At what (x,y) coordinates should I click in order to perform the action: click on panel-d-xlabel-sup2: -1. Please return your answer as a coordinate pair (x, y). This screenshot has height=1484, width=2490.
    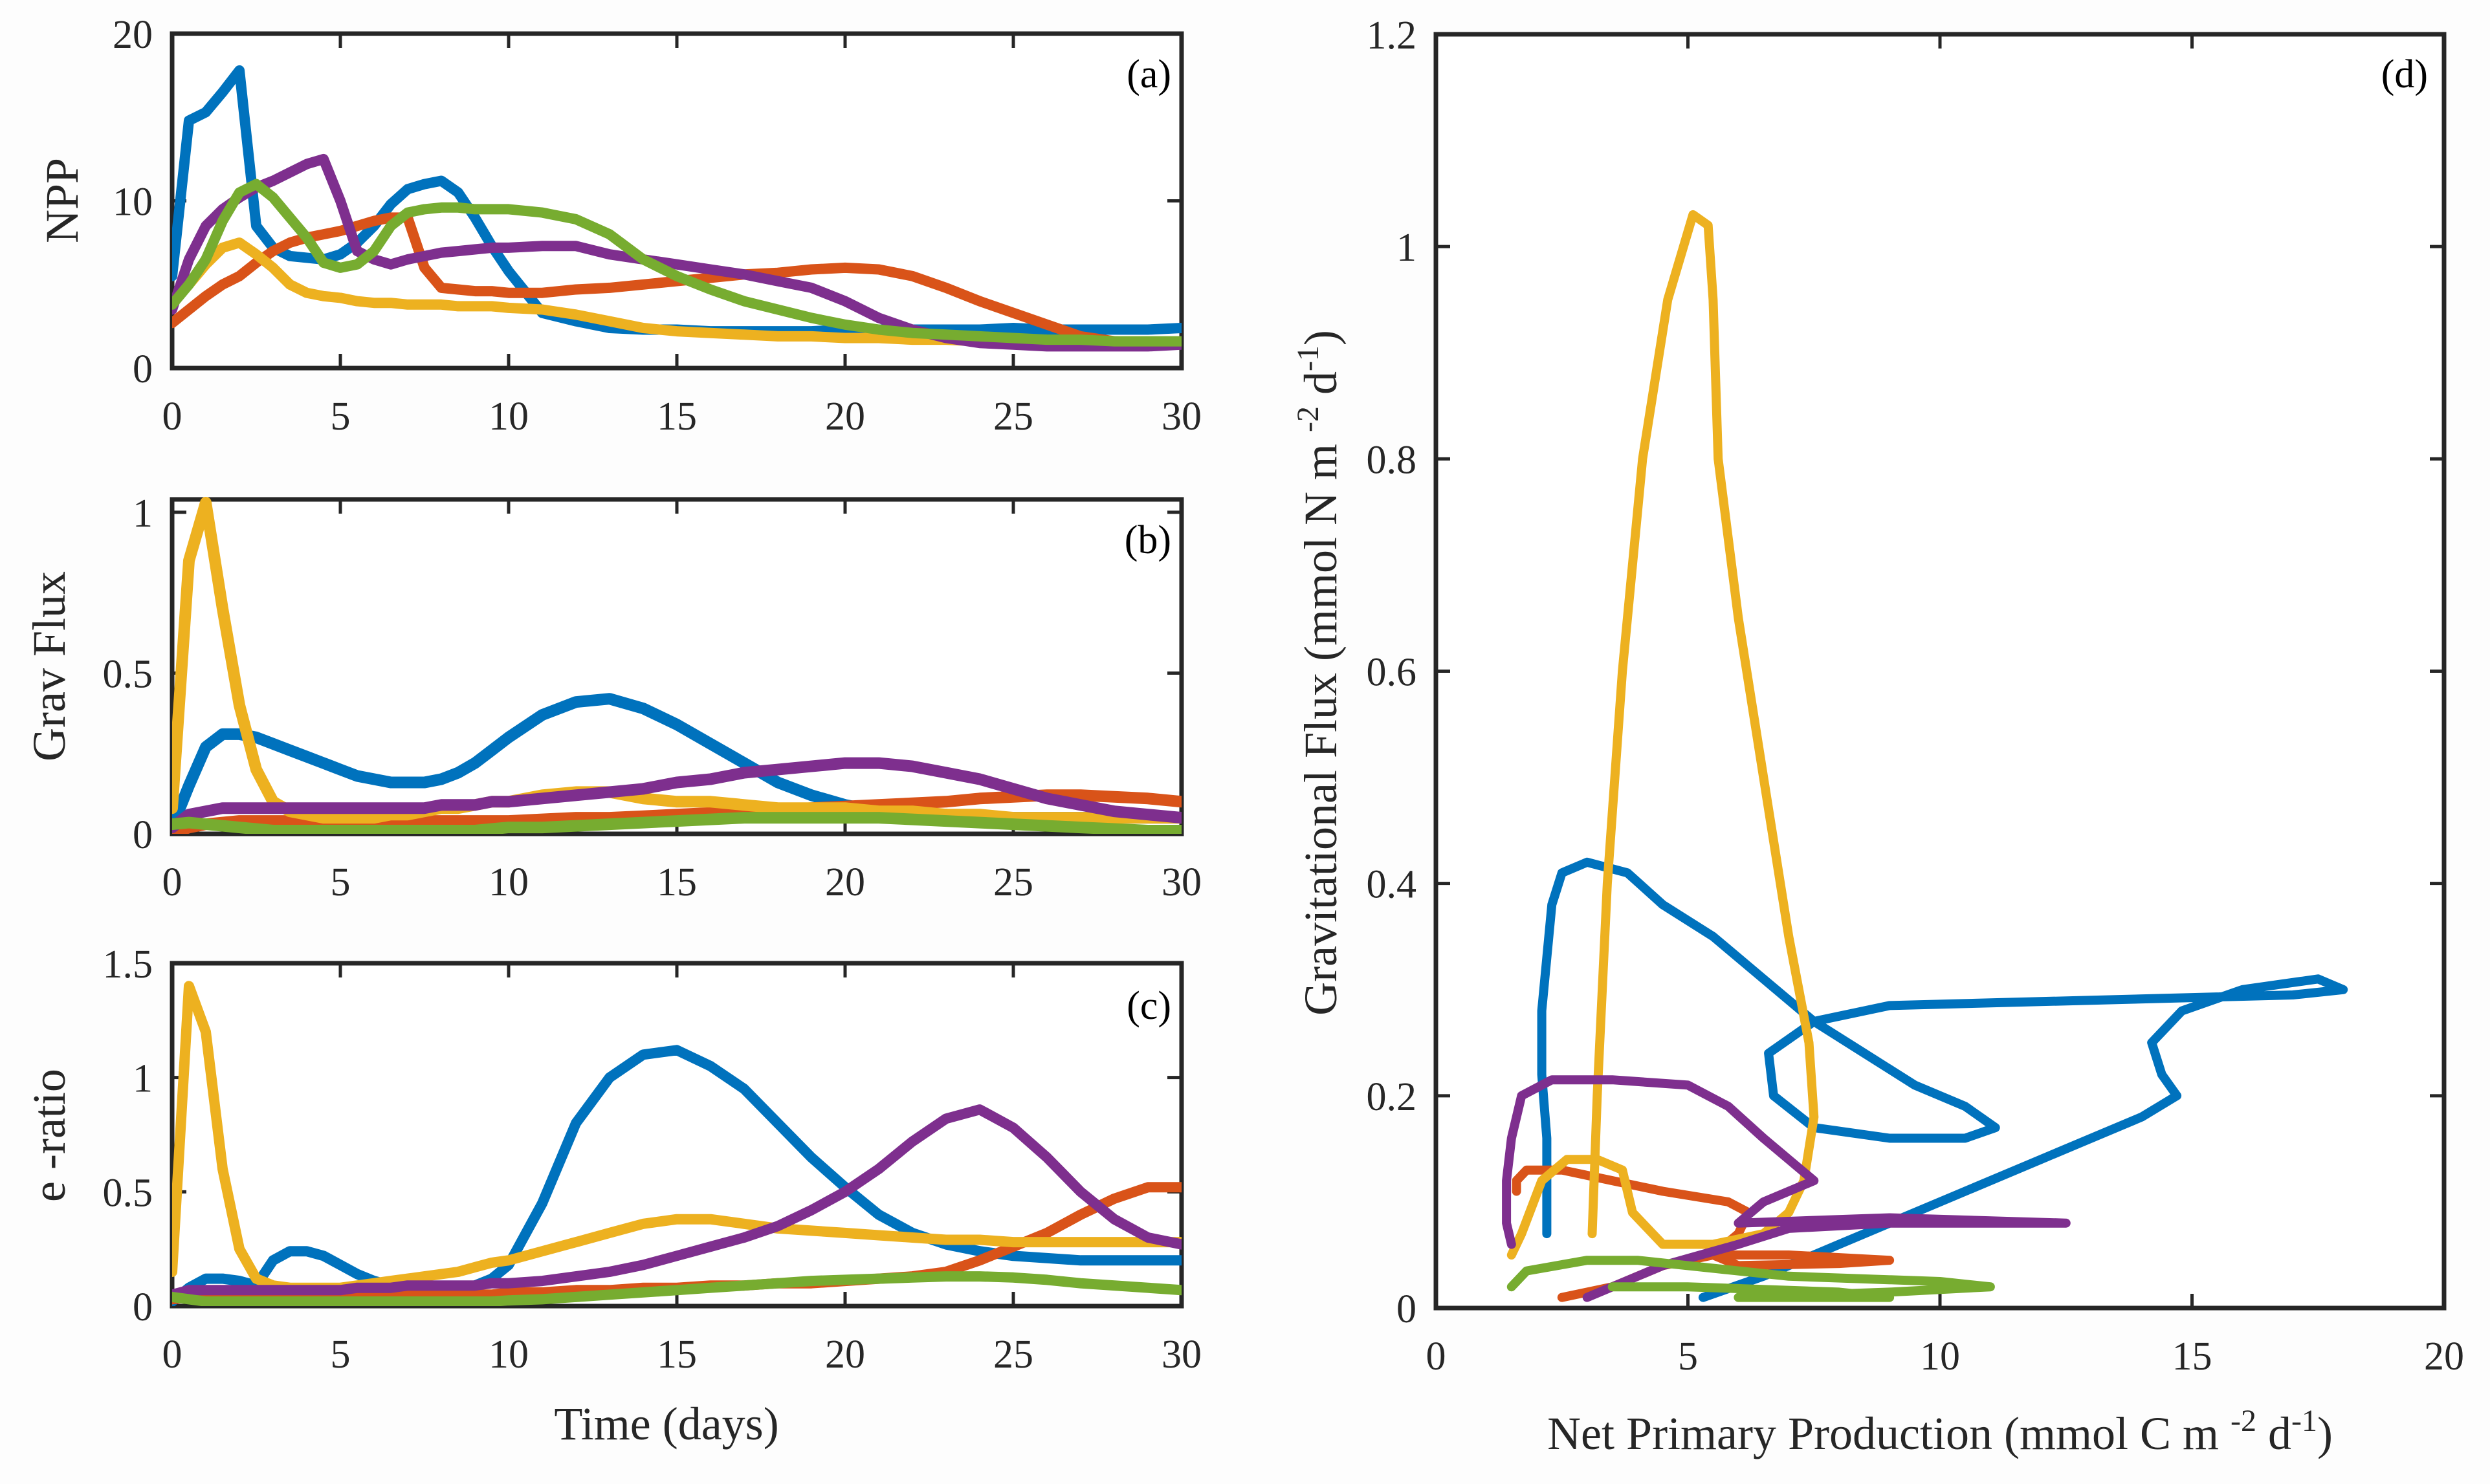
    Looking at the image, I should click on (2304, 1421).